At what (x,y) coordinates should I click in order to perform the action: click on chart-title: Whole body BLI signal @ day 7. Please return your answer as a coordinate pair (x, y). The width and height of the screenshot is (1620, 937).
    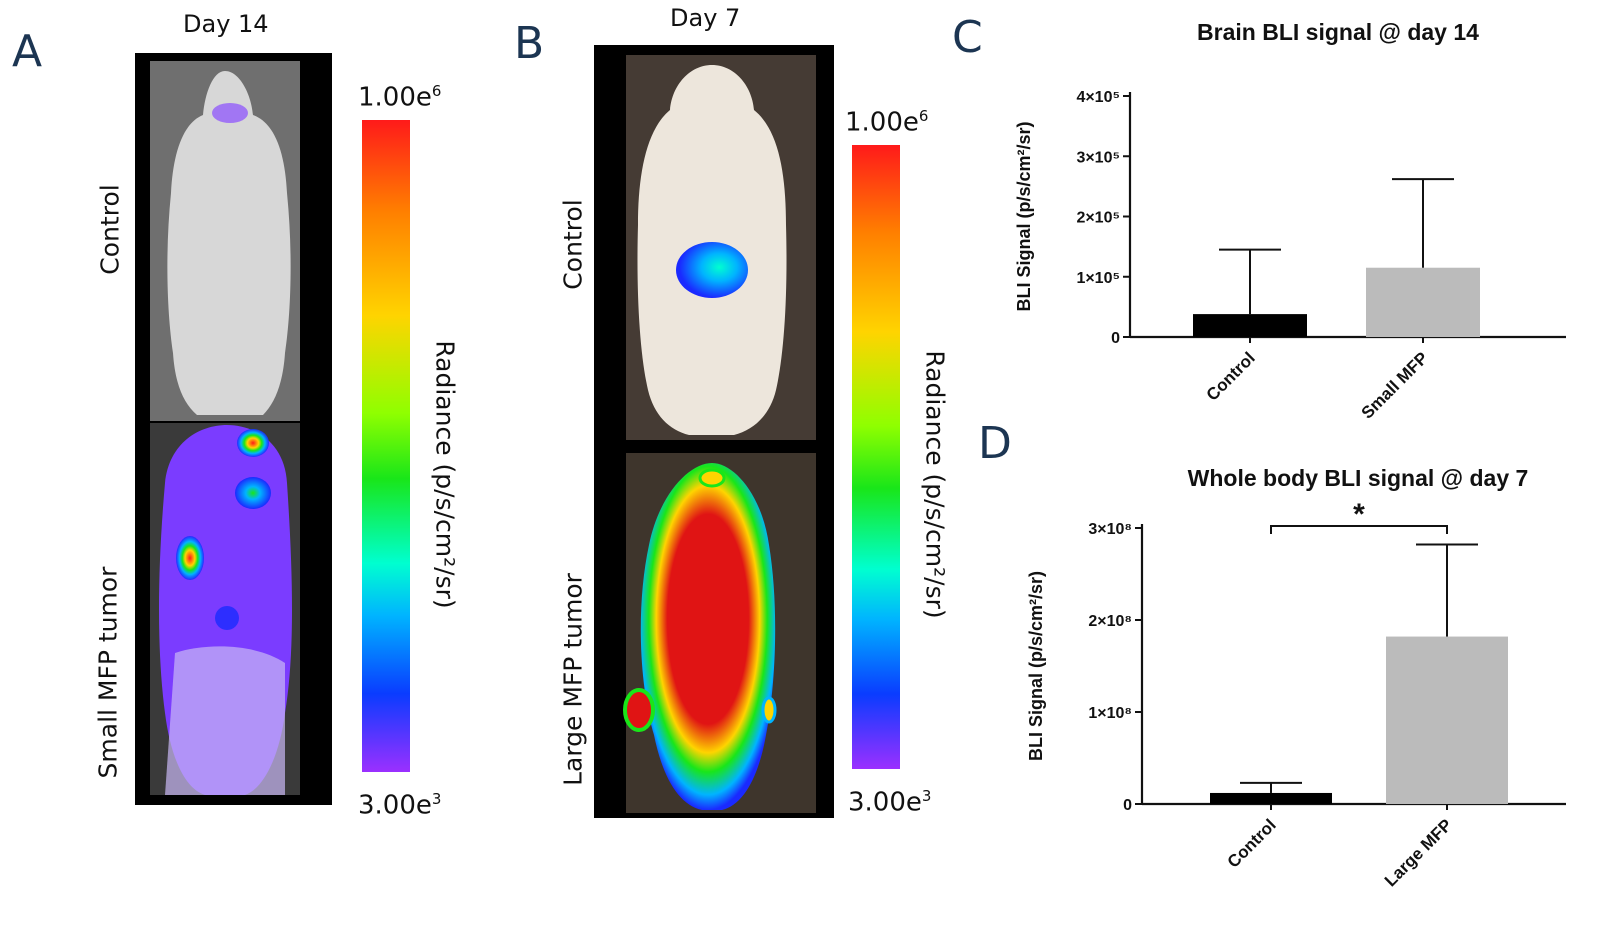
    Looking at the image, I should click on (1358, 478).